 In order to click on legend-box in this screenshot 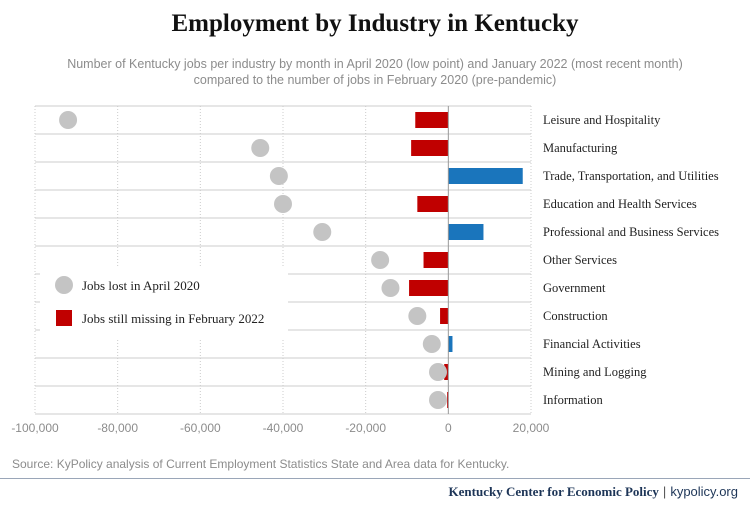, I will do `click(164, 303)`.